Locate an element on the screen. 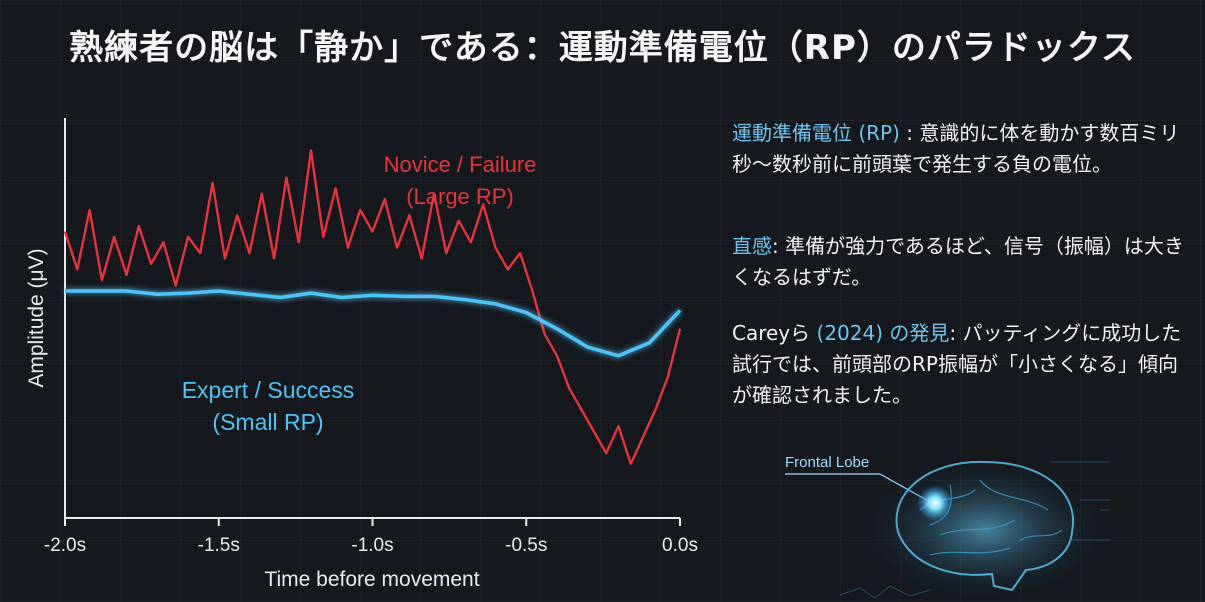 The height and width of the screenshot is (602, 1205). x-tick-label: -2.0s is located at coordinates (65, 545).